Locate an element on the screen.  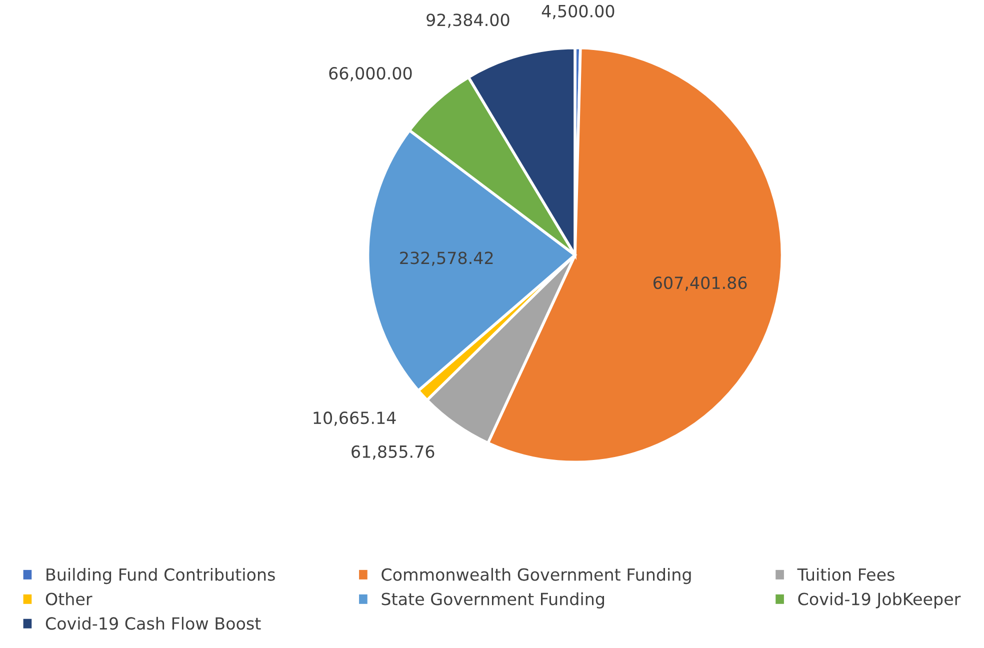
legend-label: Commonwealth Government Funding is located at coordinates (536, 576).